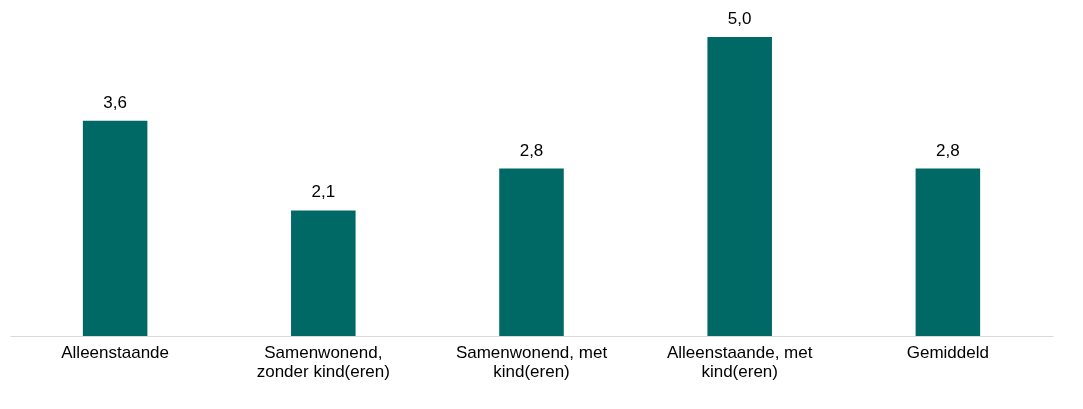 This screenshot has height=409, width=1083. Describe the element at coordinates (323, 361) in the screenshot. I see `x-tick-label: Samenwonend, zonder kind(eren)` at that location.